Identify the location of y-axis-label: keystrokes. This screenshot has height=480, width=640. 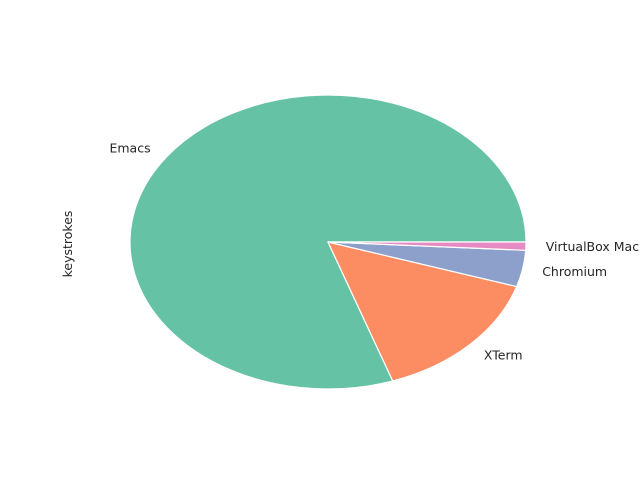
(67, 244).